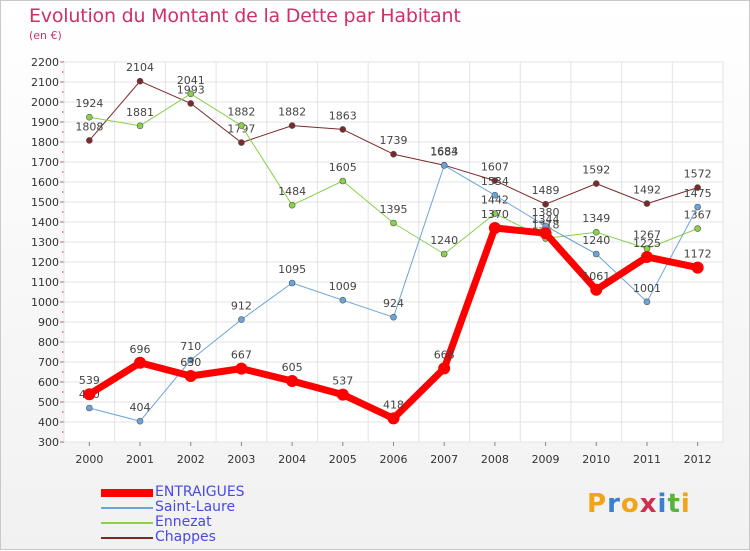 The width and height of the screenshot is (750, 551). Describe the element at coordinates (190, 346) in the screenshot. I see `data-label: 710` at that location.